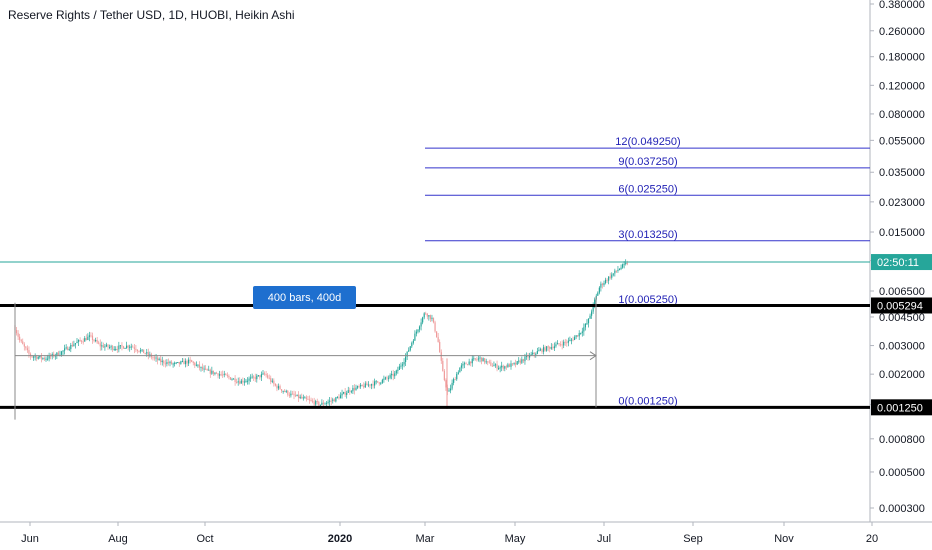 This screenshot has width=932, height=550. What do you see at coordinates (901, 407) in the screenshot?
I see `price-level-tag` at bounding box center [901, 407].